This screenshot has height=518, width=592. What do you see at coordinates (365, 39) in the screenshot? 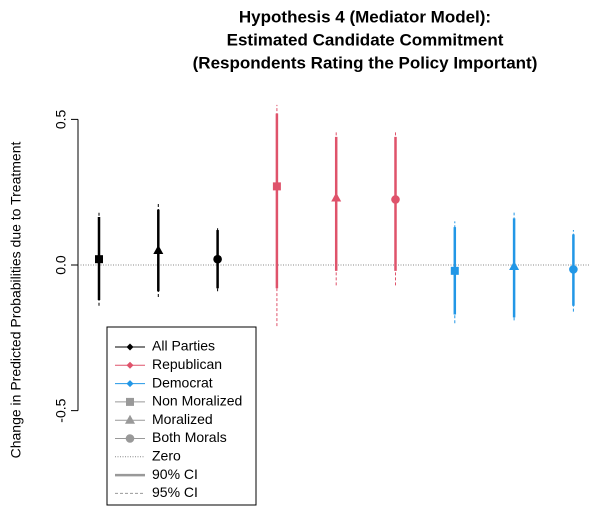
I see `chart-title: Estimated Candidate Commitment` at bounding box center [365, 39].